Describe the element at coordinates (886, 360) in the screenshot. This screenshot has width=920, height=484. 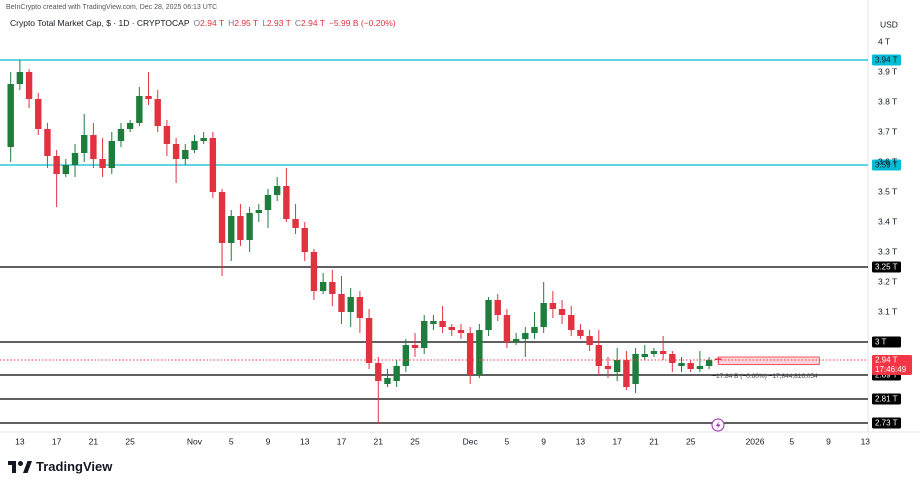
I see `last-price-label: 2.94 T` at that location.